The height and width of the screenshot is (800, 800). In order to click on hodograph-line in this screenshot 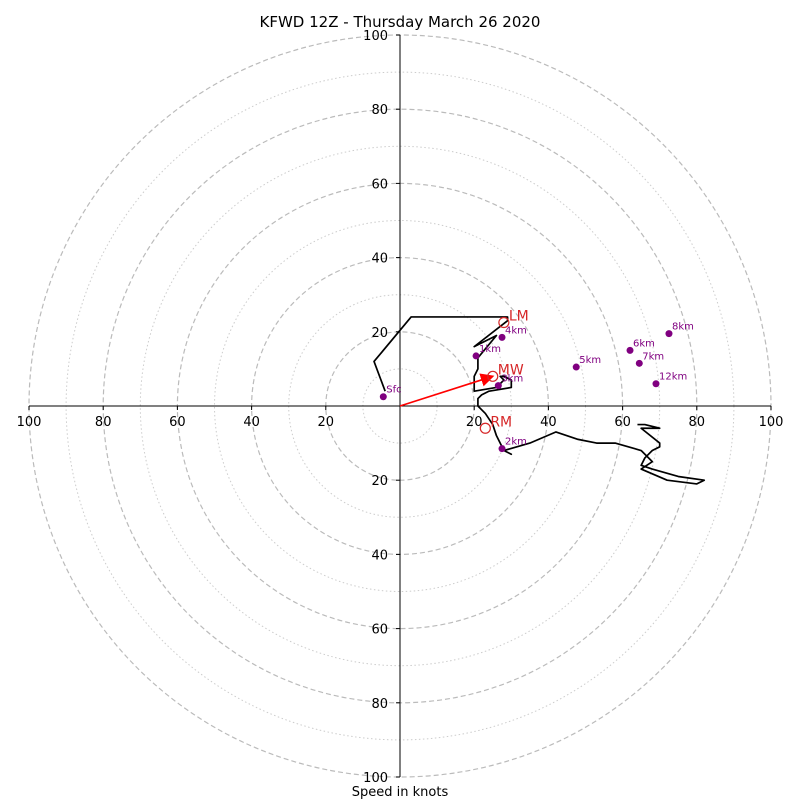, I will do `click(539, 400)`.